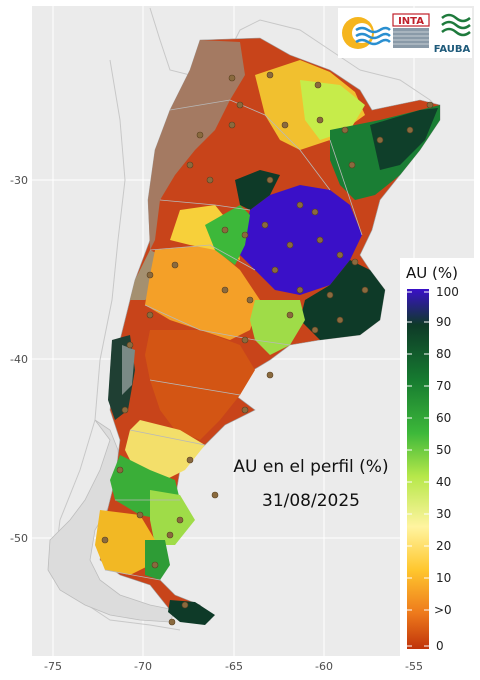 This screenshot has width=480, height=680. I want to click on y-axis: -30 -40 -50, so click(19, 359).